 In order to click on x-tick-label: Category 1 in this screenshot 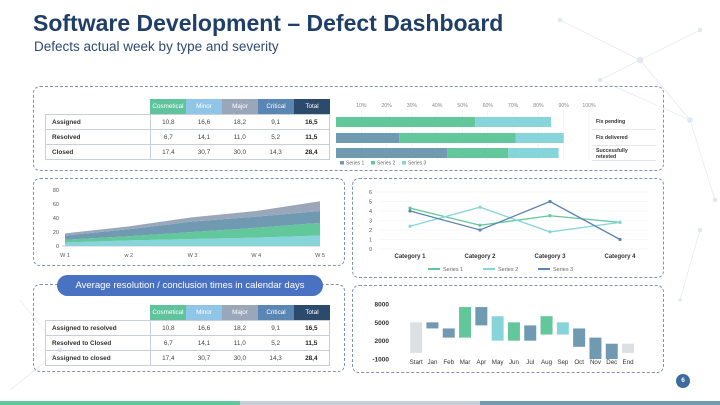, I will do `click(410, 257)`.